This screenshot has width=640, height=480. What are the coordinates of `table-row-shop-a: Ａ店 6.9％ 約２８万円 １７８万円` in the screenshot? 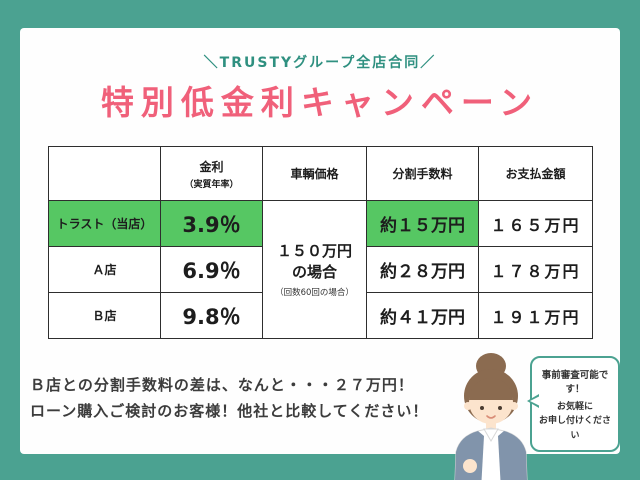 It's located at (320, 269).